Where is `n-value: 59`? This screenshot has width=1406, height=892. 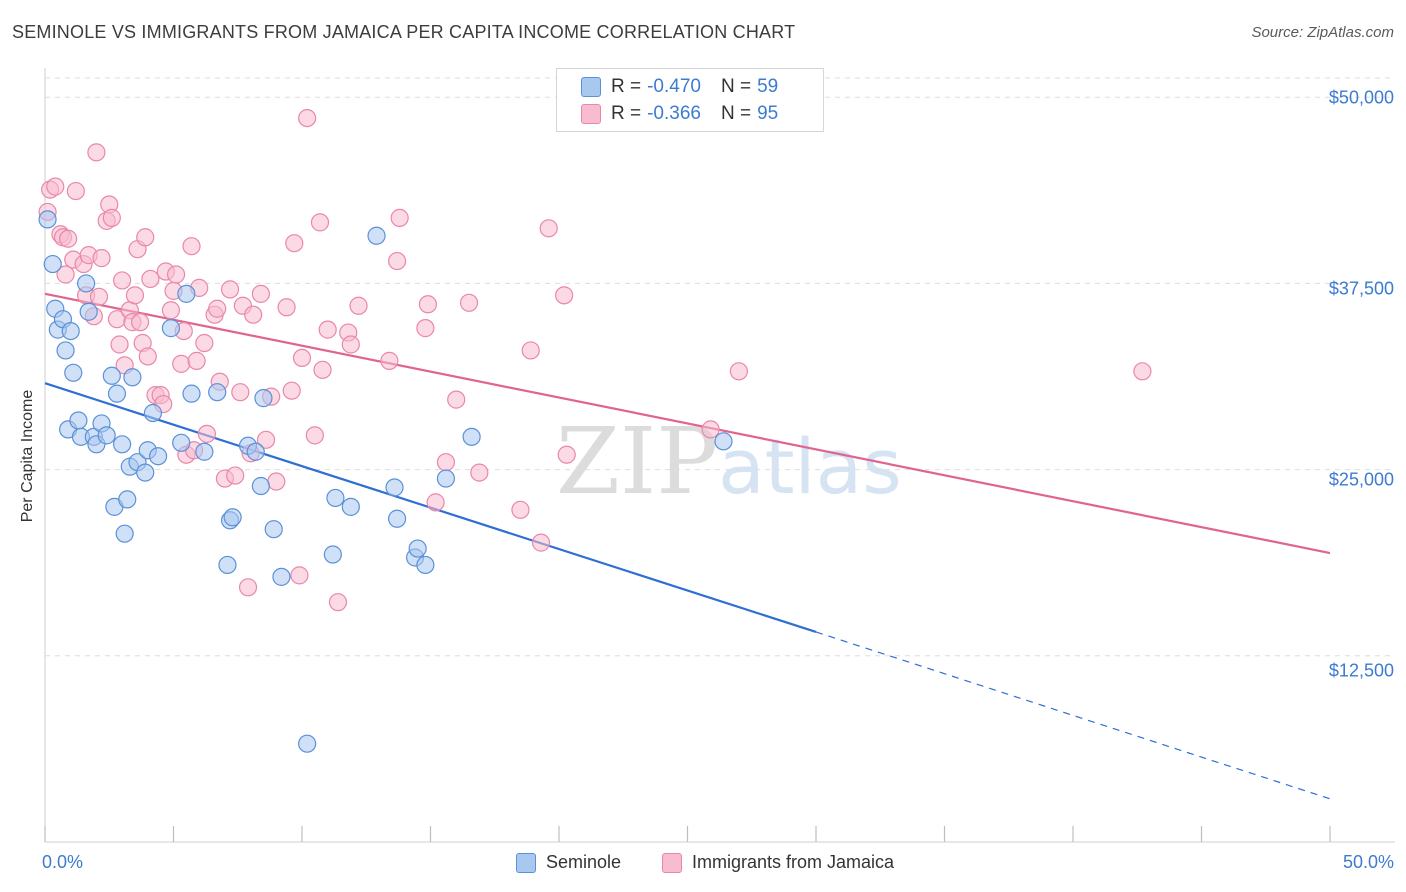
n-value: 59 is located at coordinates (768, 86).